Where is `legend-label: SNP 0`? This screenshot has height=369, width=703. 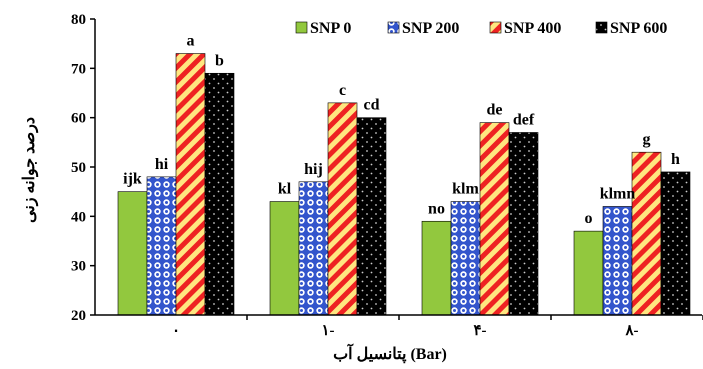 legend-label: SNP 0 is located at coordinates (330, 28).